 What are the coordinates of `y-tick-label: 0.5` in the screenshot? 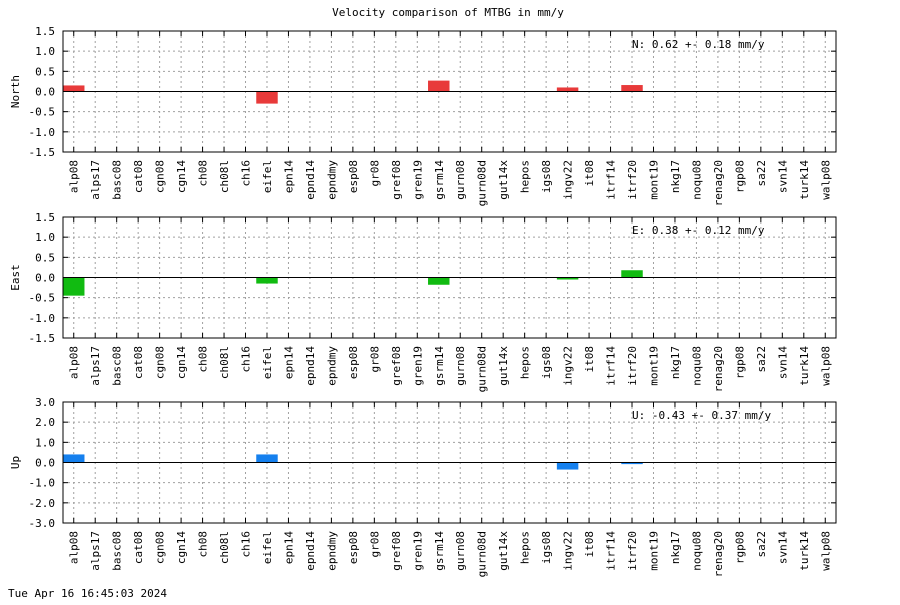 It's located at (45, 257).